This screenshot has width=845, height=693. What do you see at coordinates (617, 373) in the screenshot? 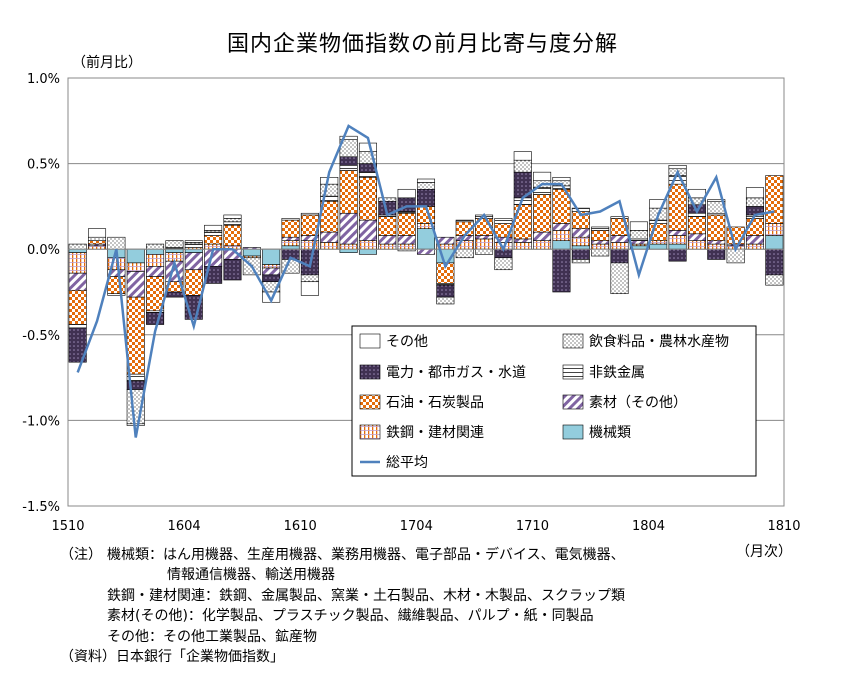
I see `legend-label: 非鉄金属` at bounding box center [617, 373].